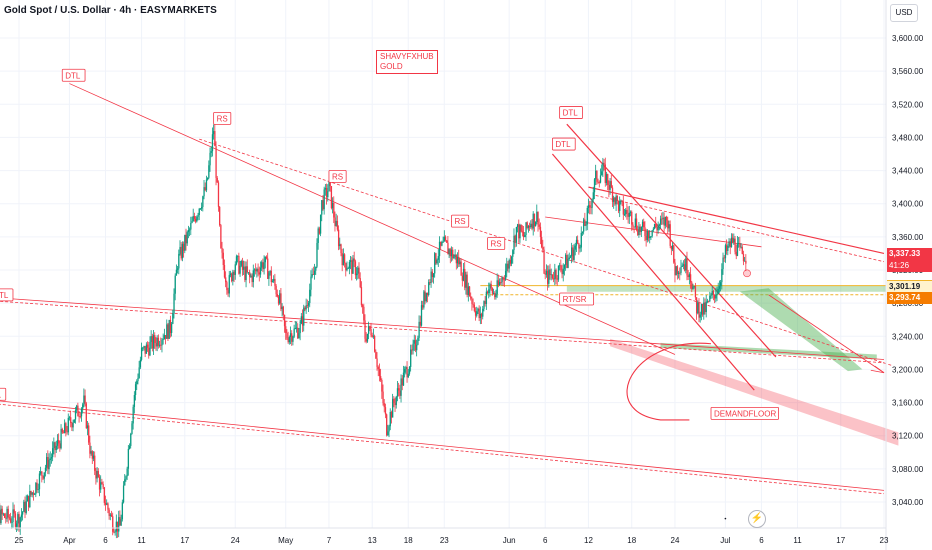  What do you see at coordinates (689, 365) in the screenshot?
I see `zones` at bounding box center [689, 365].